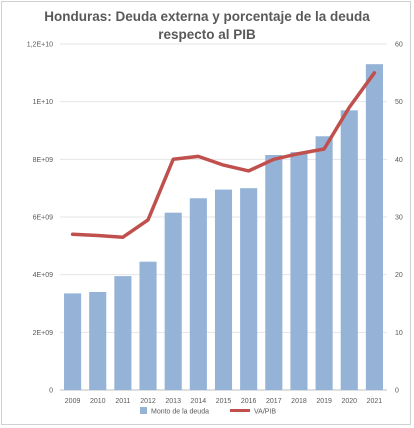  Describe the element at coordinates (43, 333) in the screenshot. I see `left-tick-label: 2E+09` at that location.